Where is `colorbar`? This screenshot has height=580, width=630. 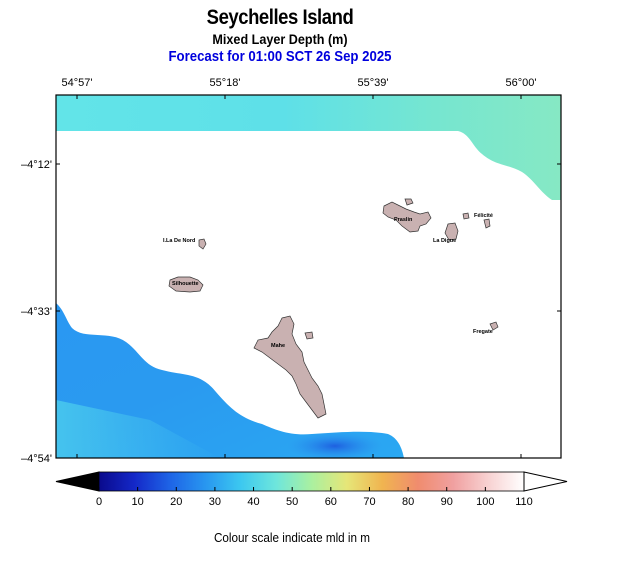
colorbar is located at coordinates (311, 481).